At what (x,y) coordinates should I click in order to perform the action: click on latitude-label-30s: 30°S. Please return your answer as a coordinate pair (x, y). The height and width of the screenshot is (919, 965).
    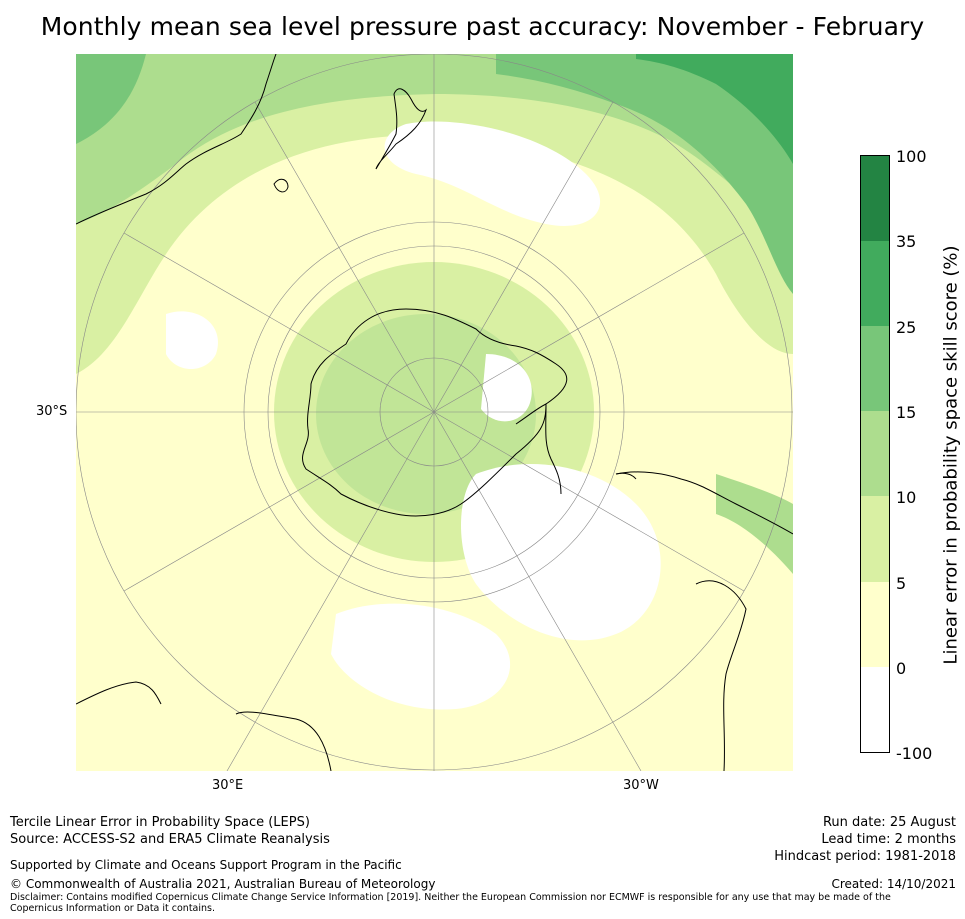
    Looking at the image, I should click on (52, 411).